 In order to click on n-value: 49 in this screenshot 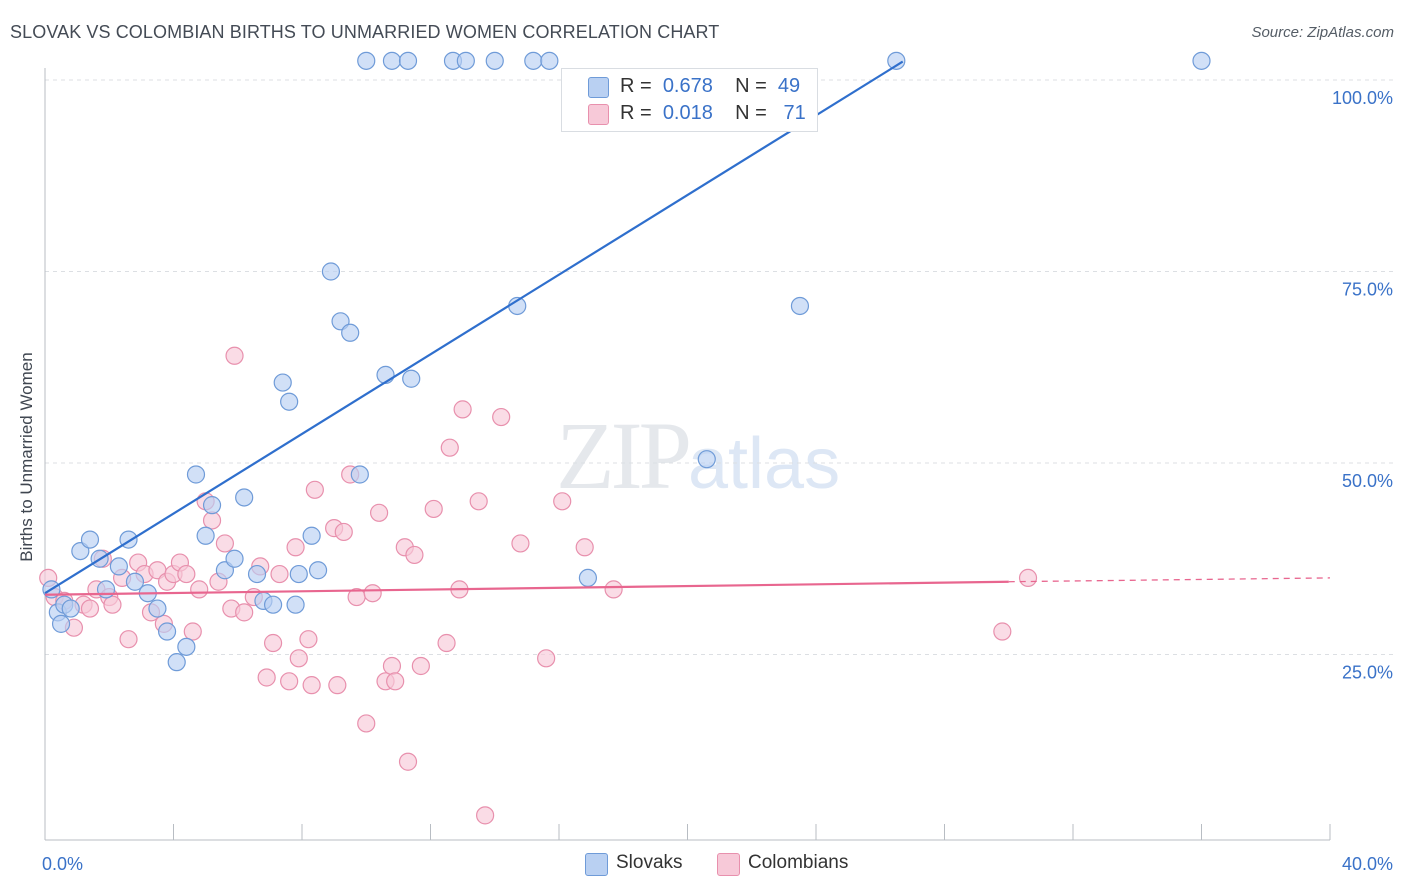, I will do `click(789, 86)`.